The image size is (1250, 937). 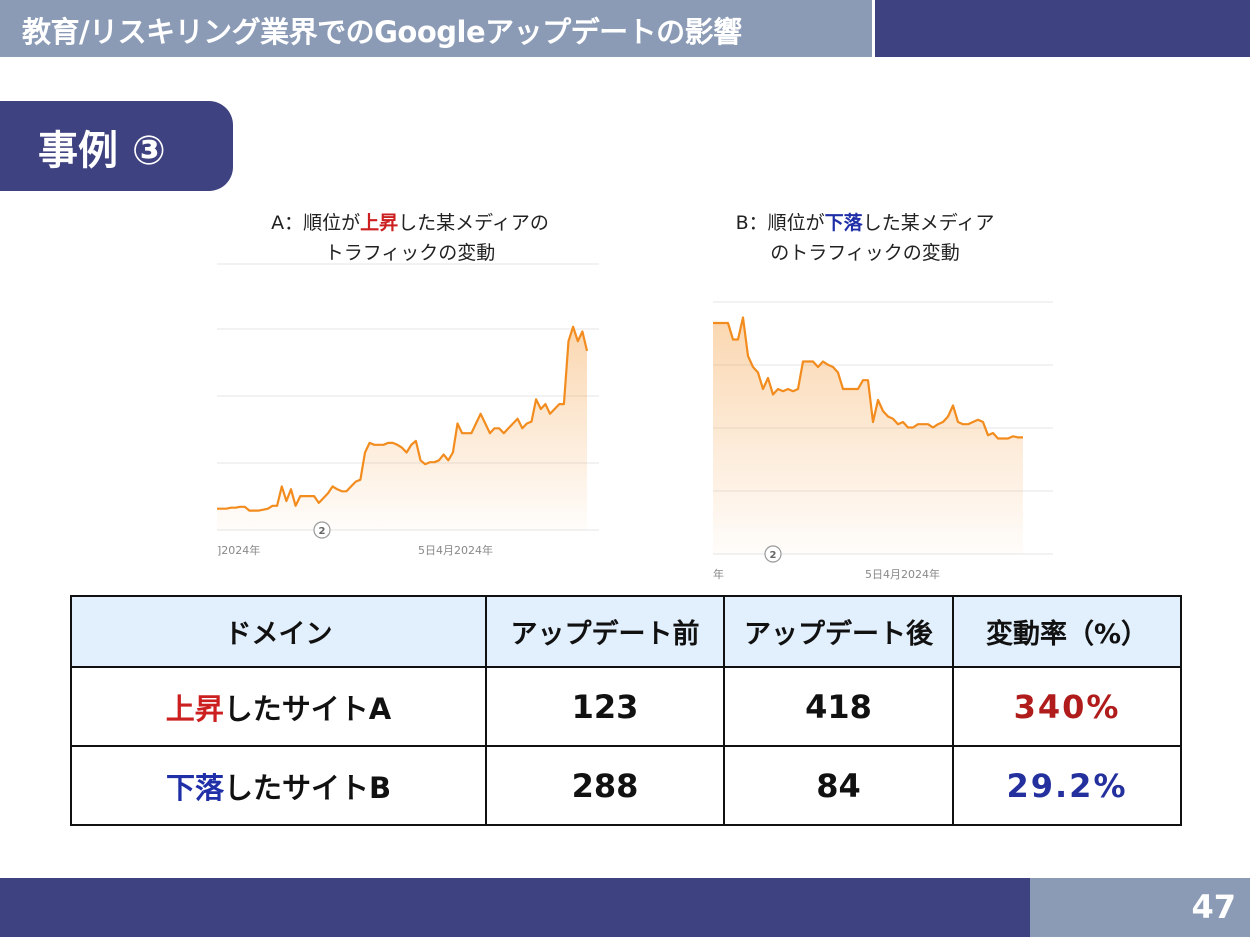 I want to click on after-value: 84, so click(x=838, y=785).